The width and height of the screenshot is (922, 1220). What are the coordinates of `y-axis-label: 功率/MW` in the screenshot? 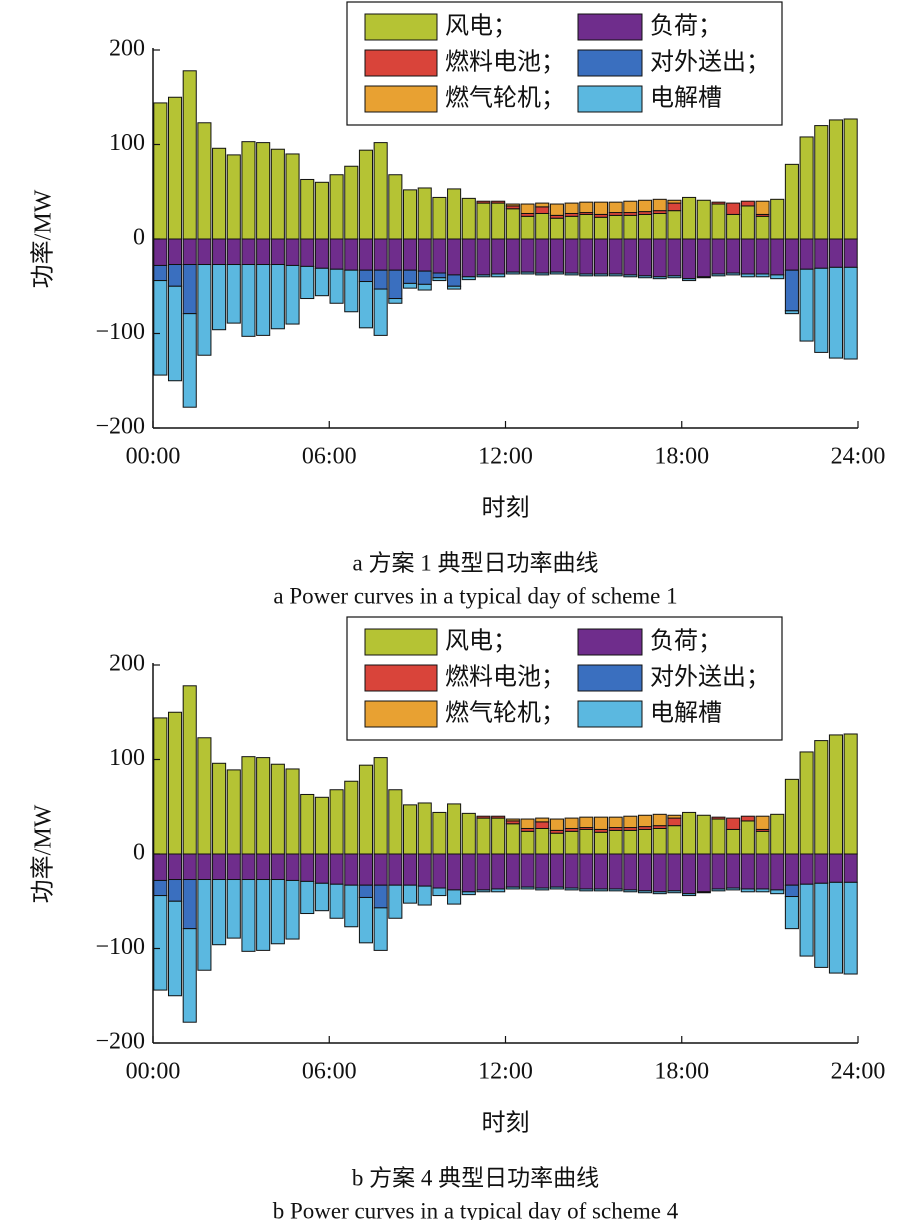 It's located at (43, 238).